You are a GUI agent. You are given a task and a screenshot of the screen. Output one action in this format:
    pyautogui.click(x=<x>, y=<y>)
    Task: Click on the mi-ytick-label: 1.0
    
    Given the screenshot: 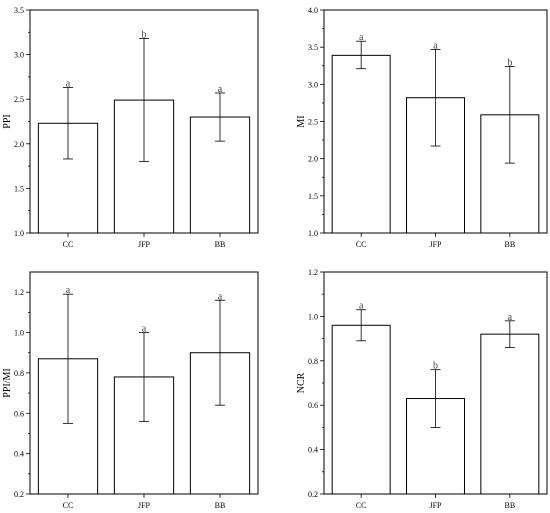 What is the action you would take?
    pyautogui.click(x=313, y=233)
    